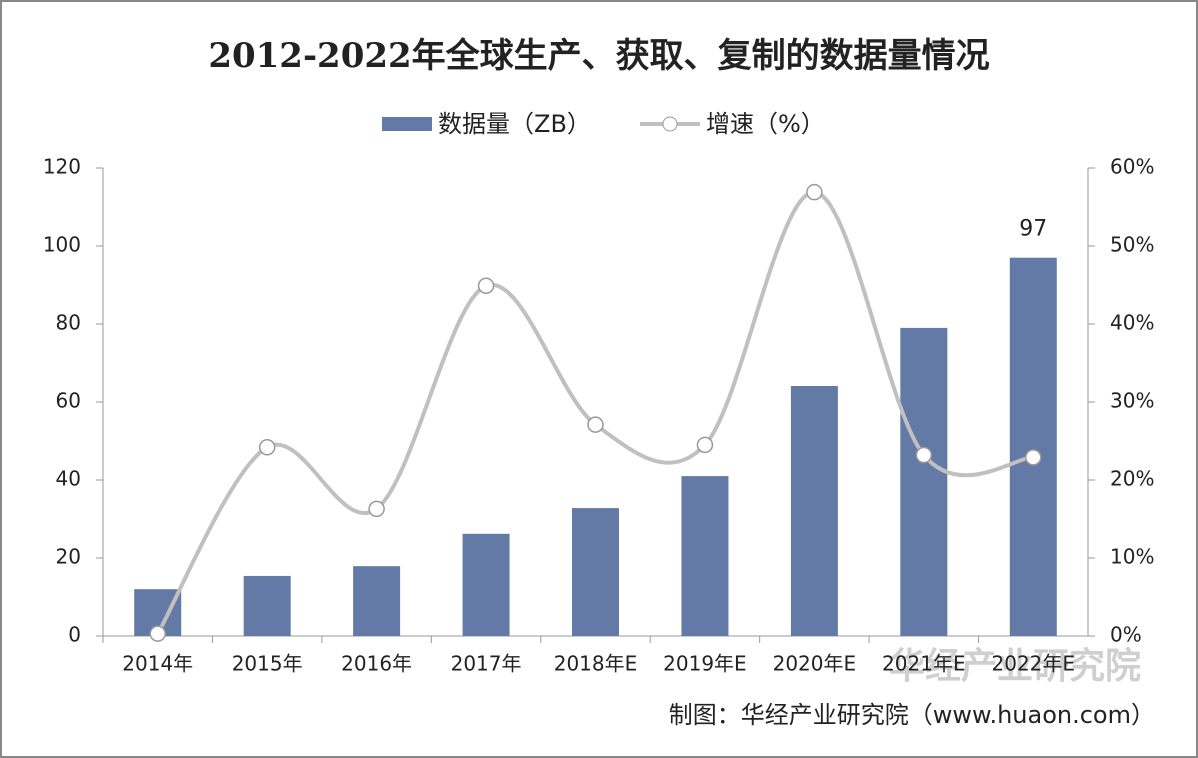  What do you see at coordinates (486, 664) in the screenshot?
I see `x-tick-label: 2017年` at bounding box center [486, 664].